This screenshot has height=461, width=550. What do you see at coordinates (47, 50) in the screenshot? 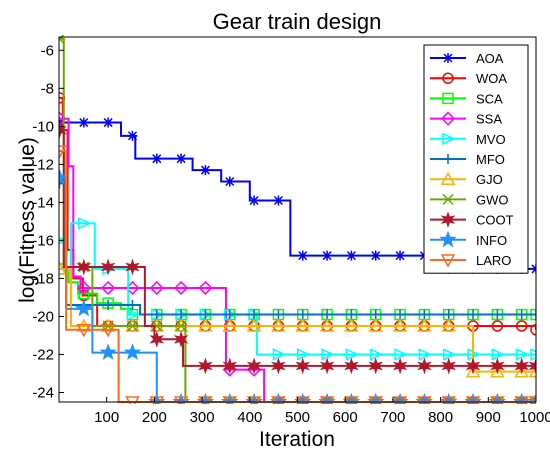
I see `y-tick-label: -6` at bounding box center [47, 50].